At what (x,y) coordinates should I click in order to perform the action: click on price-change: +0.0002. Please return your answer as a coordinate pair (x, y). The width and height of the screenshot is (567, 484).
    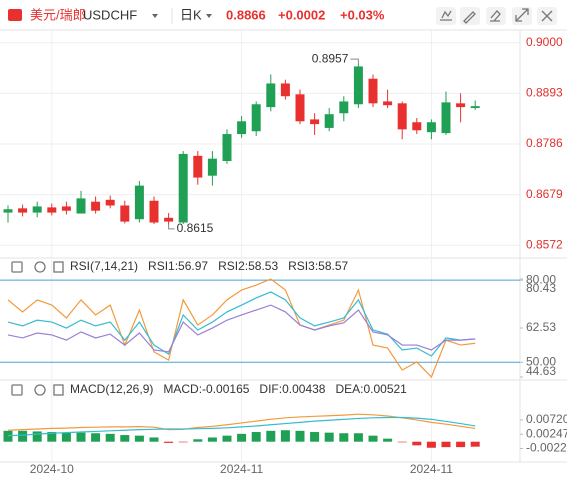
    Looking at the image, I should click on (301, 14).